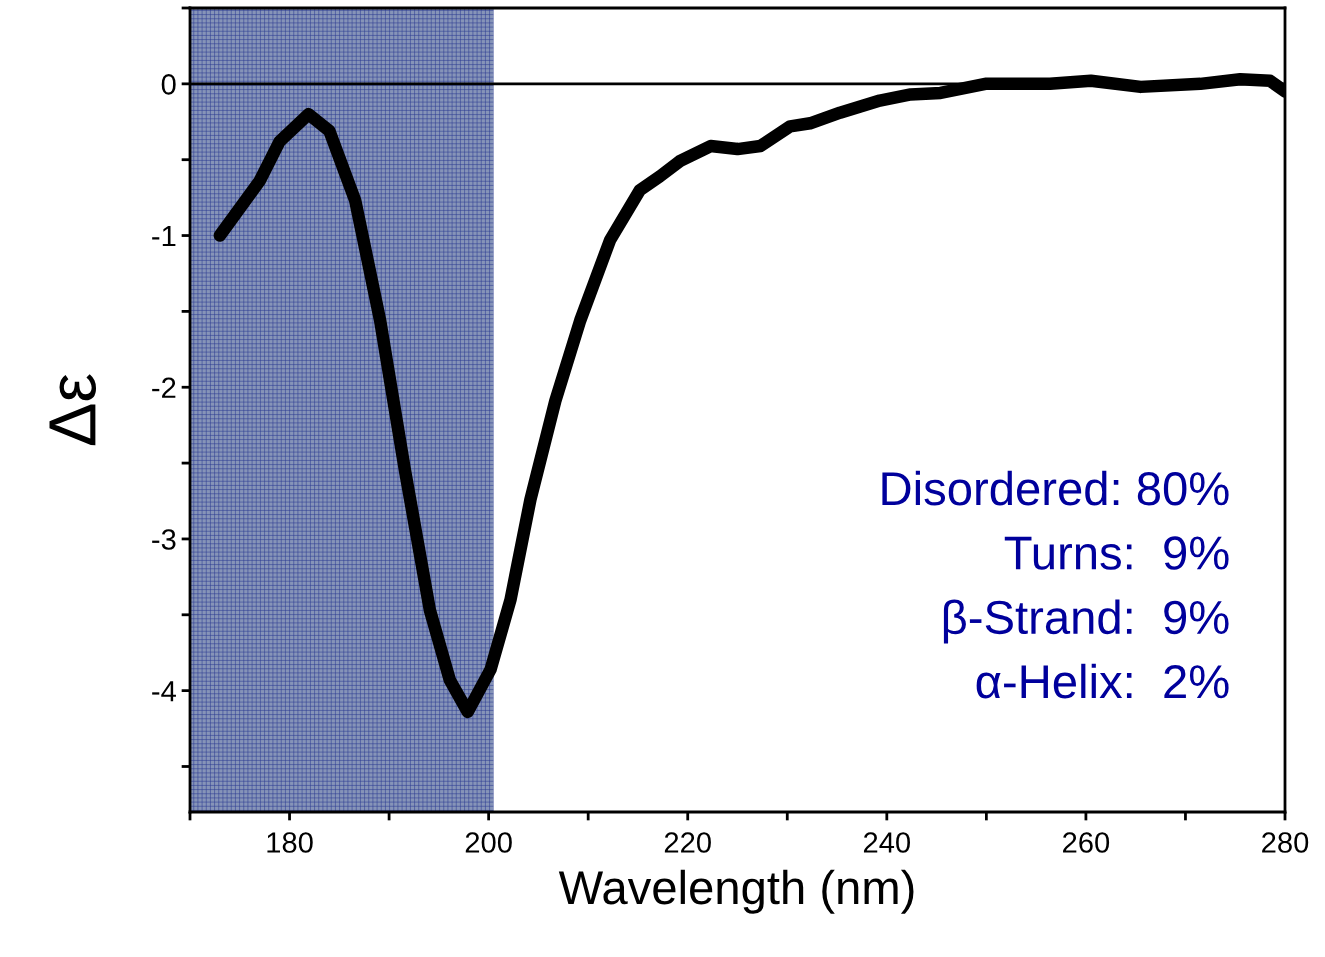 This screenshot has height=957, width=1325. Describe the element at coordinates (164, 539) in the screenshot. I see `y-tick-label: -3` at that location.